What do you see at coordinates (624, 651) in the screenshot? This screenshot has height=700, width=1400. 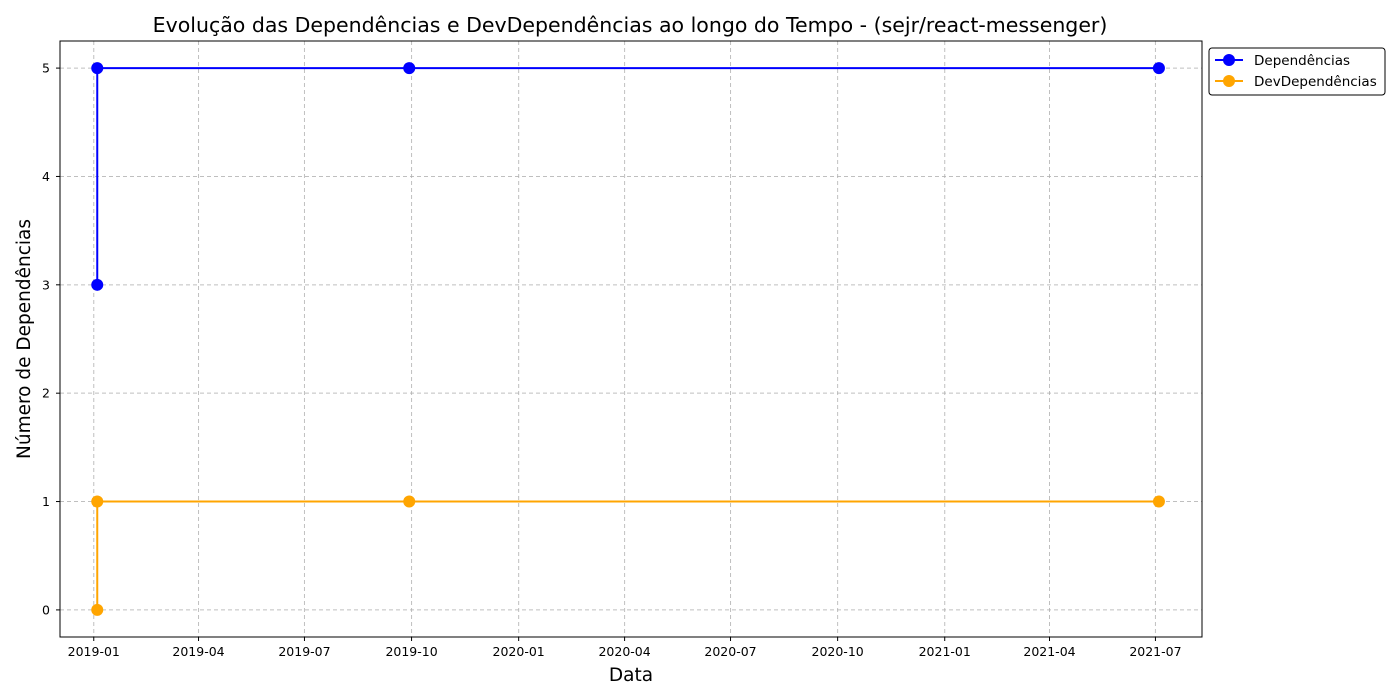 I see `x-tick-label: 2020-04` at bounding box center [624, 651].